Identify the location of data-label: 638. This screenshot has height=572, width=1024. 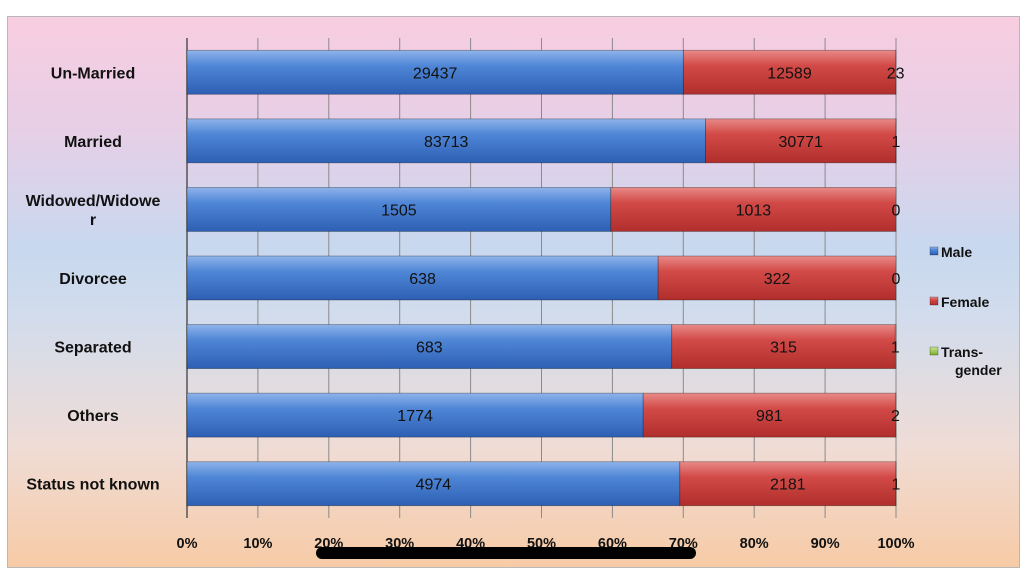
(422, 279).